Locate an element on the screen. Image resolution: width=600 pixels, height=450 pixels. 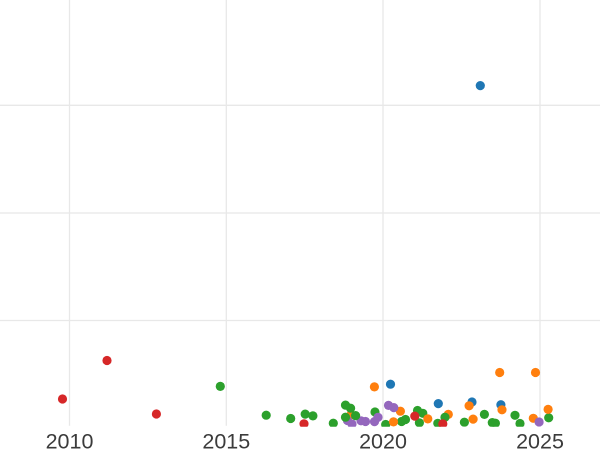
svg-text: 2025 is located at coordinates (540, 439).